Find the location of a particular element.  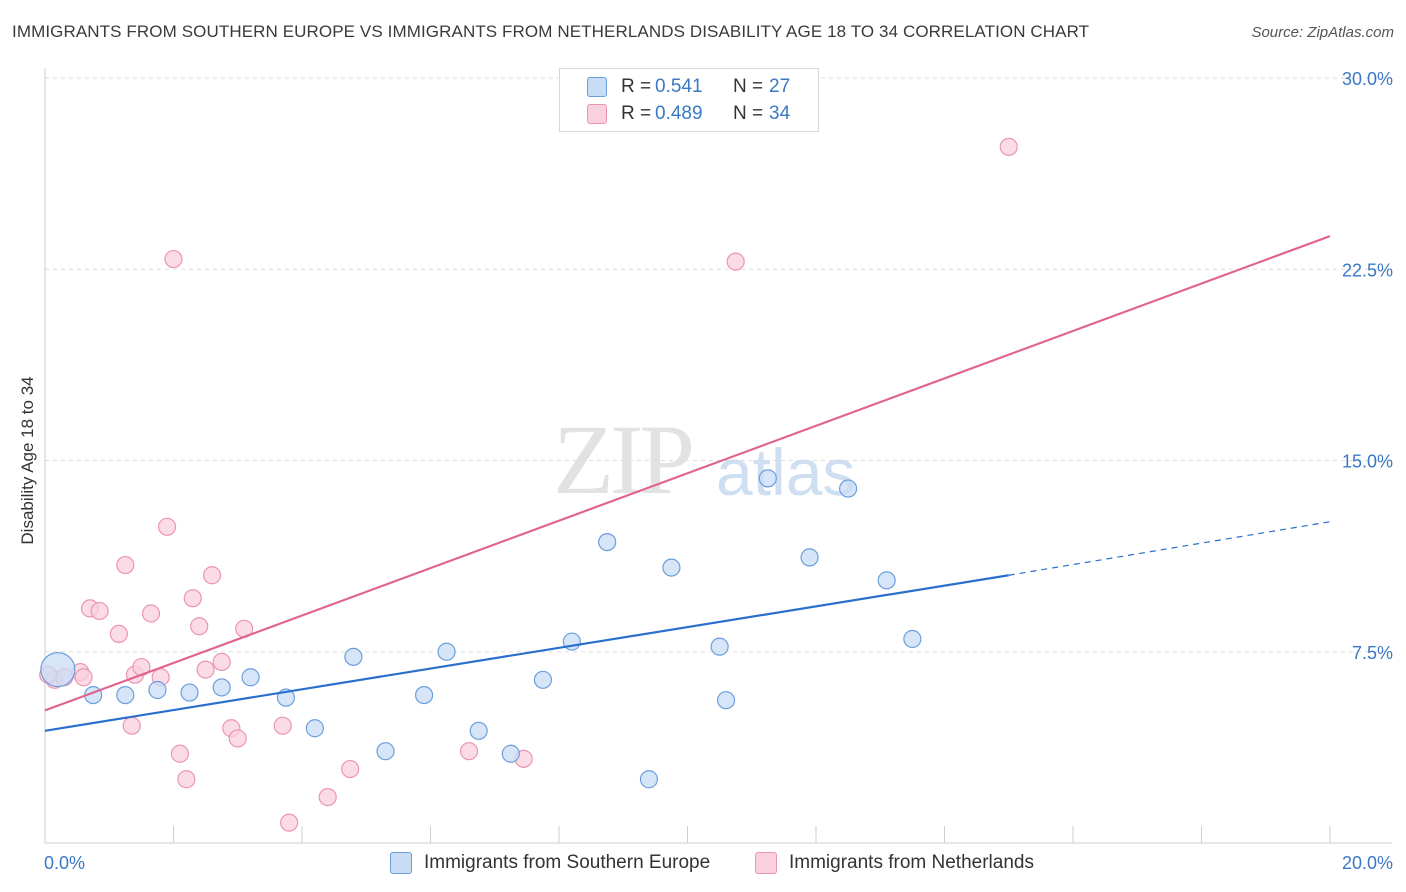

legend-row-netherlands: R = 0.489 N = 34 is located at coordinates (675, 114).